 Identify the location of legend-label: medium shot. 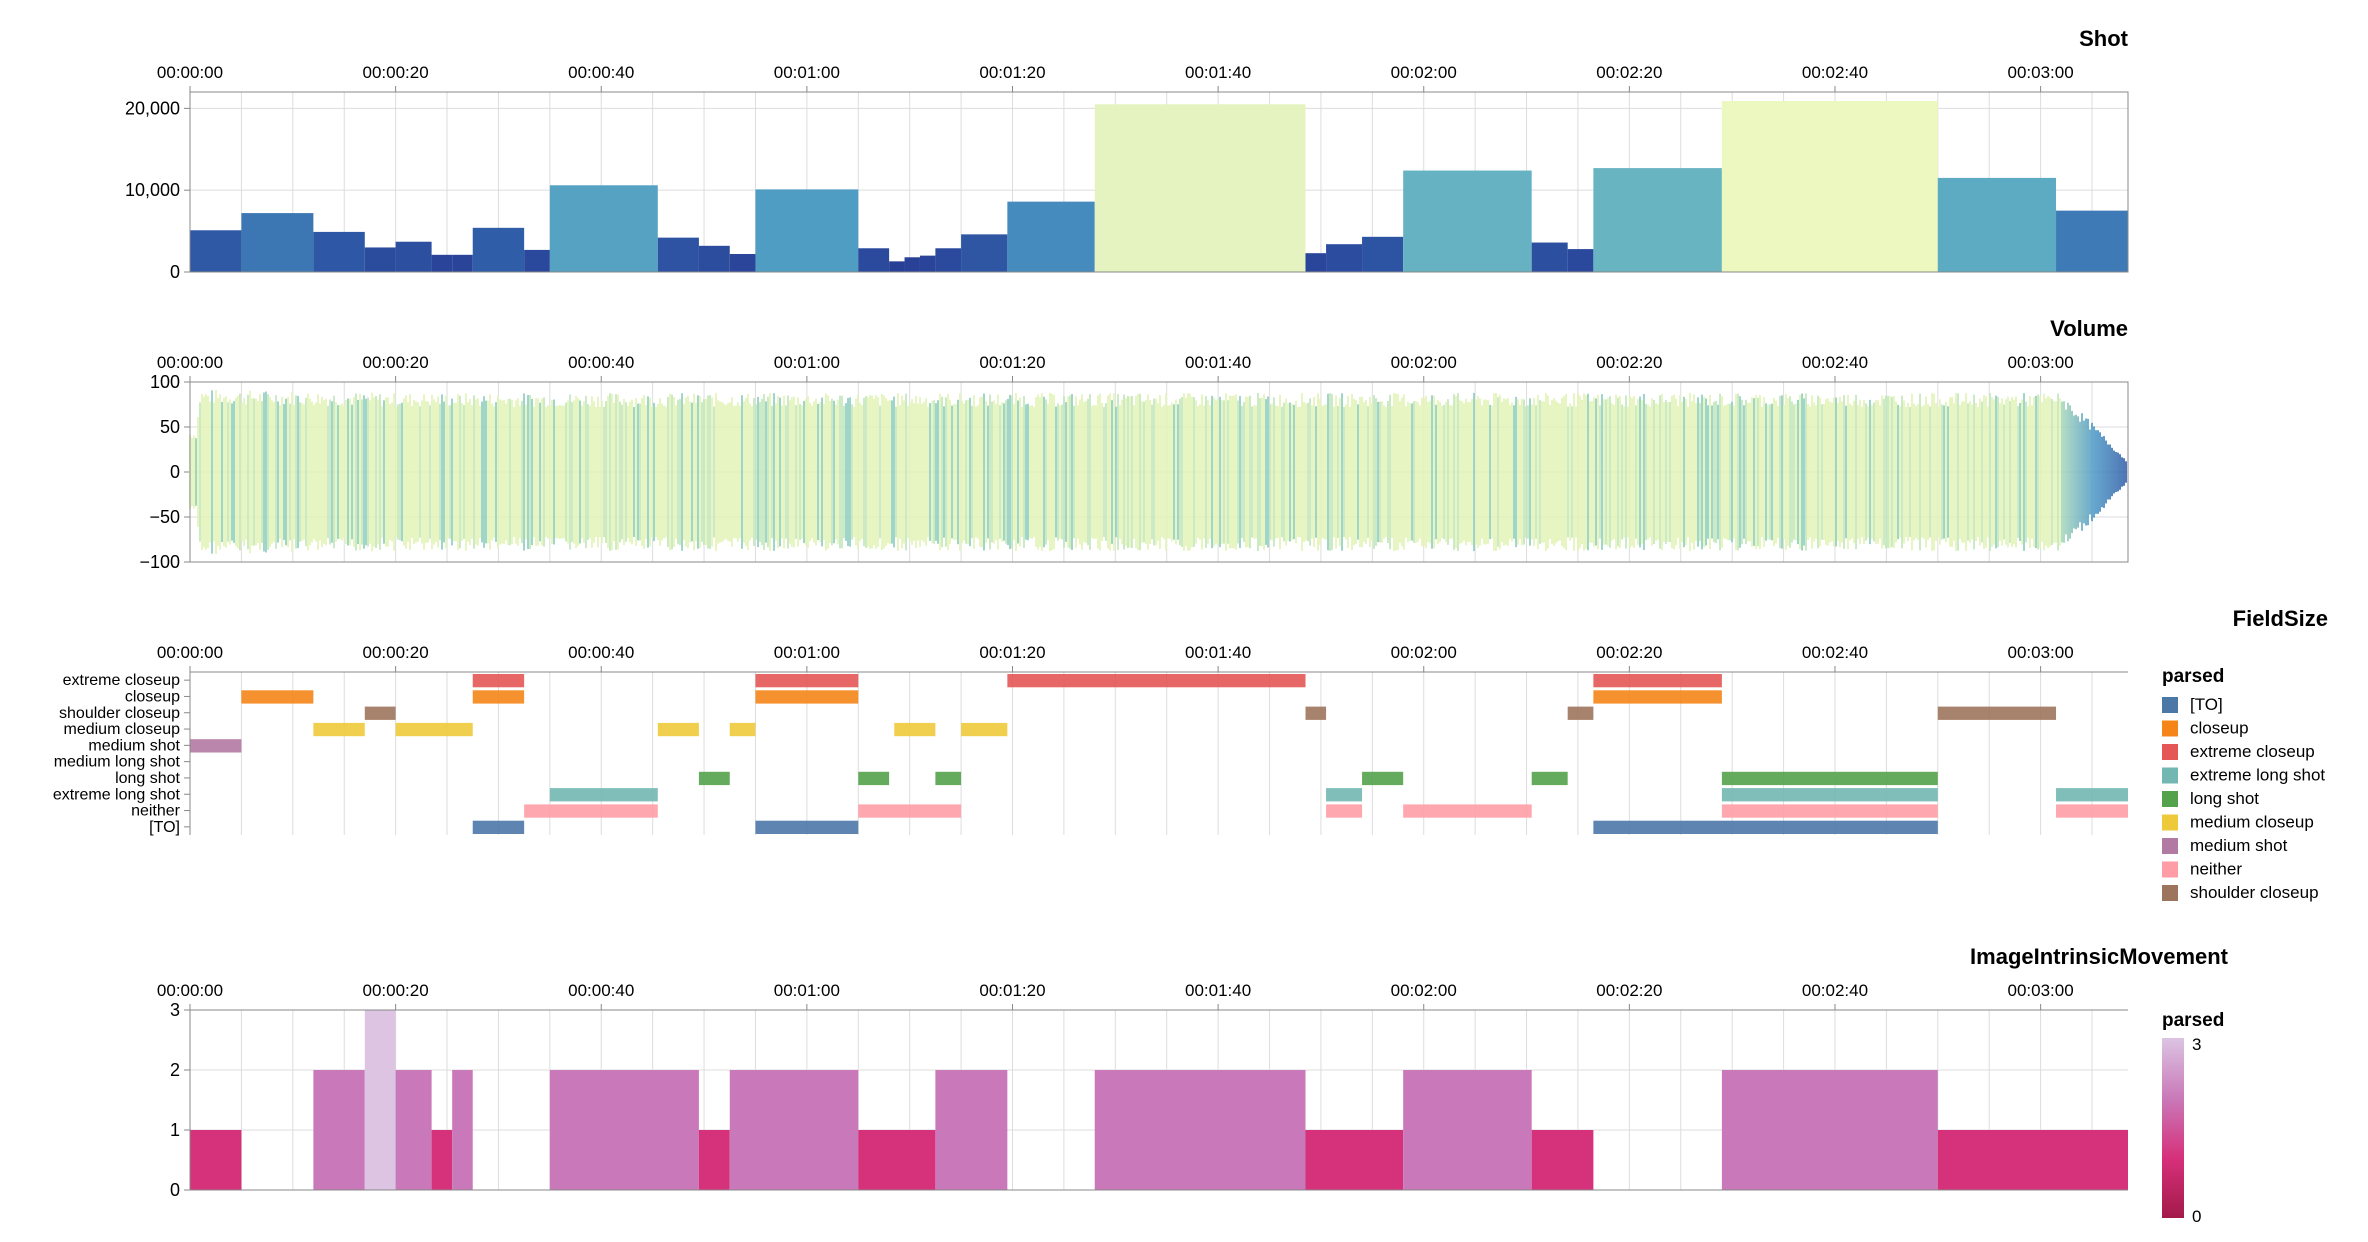
(2239, 845).